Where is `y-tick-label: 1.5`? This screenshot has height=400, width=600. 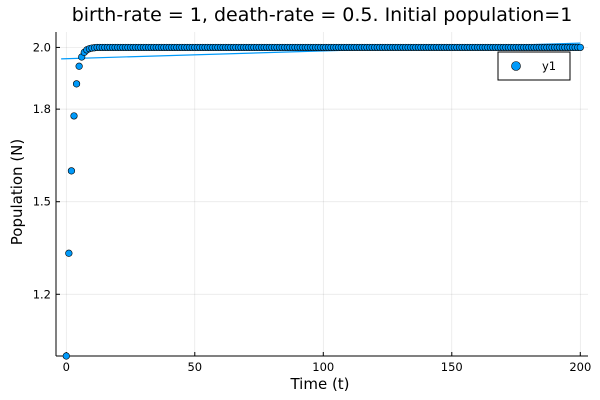
y-tick-label: 1.5 is located at coordinates (42, 202).